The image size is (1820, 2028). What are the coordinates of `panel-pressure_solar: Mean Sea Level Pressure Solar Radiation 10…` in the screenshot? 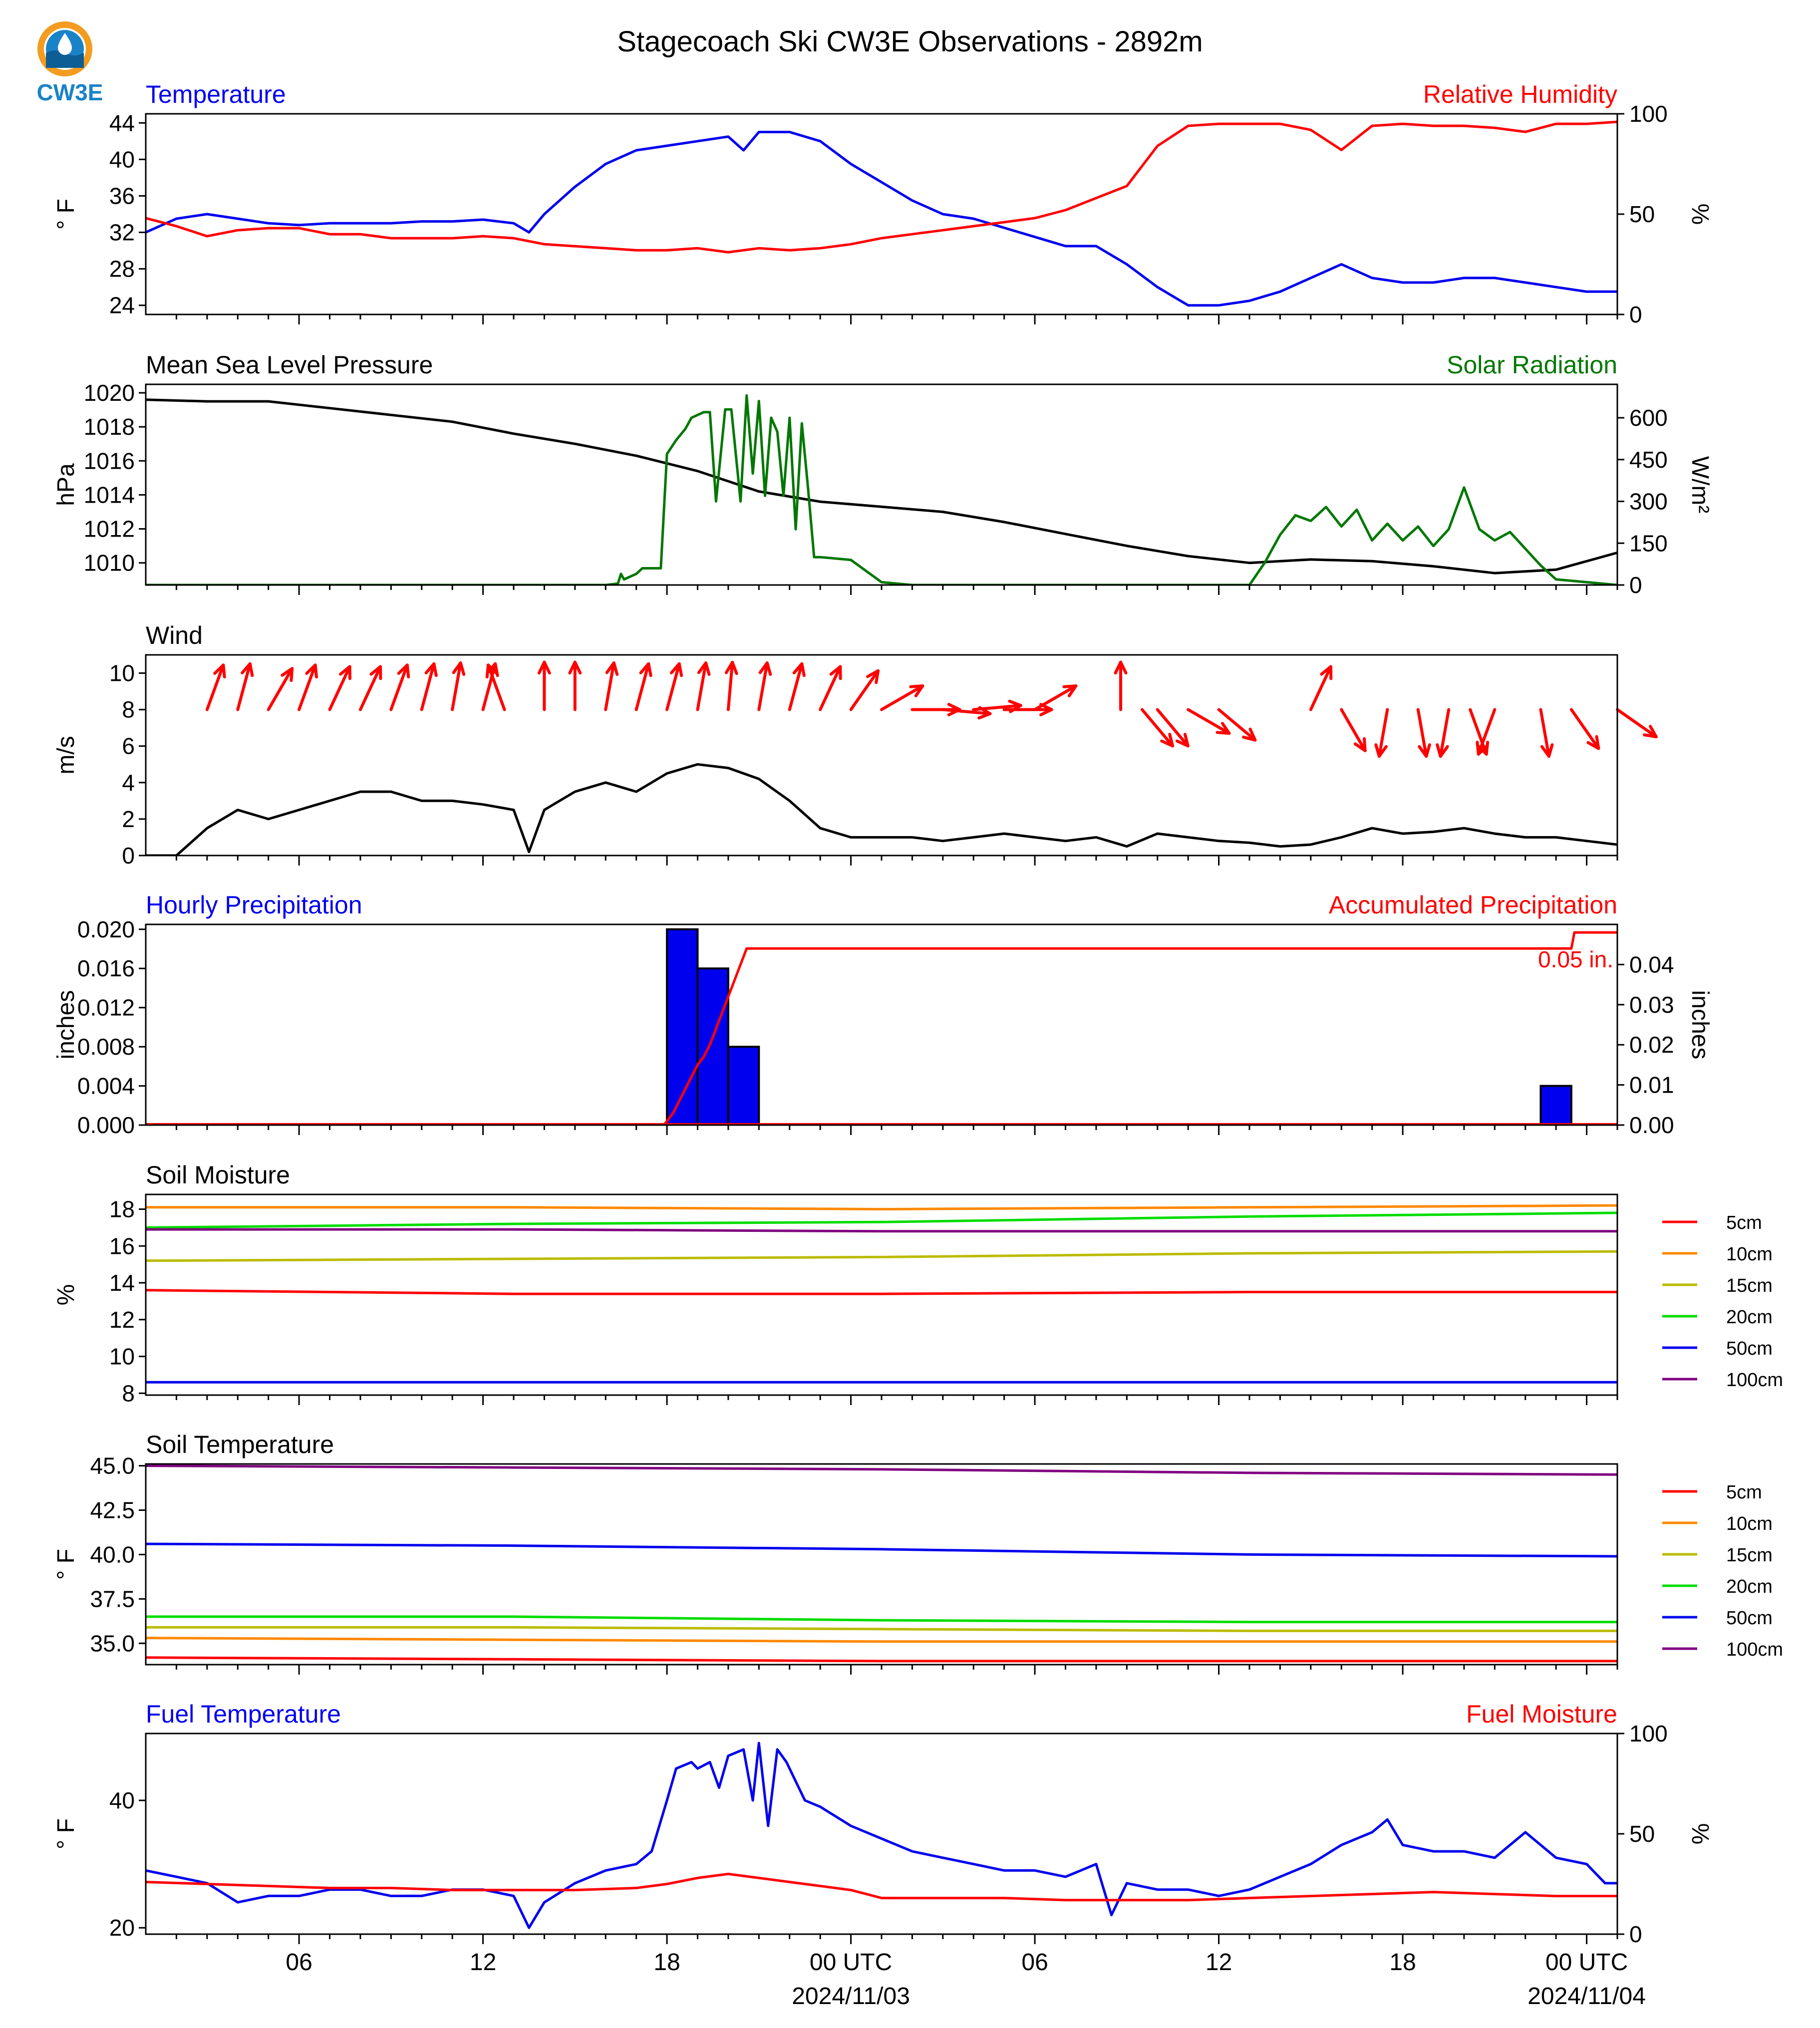 It's located at (883, 474).